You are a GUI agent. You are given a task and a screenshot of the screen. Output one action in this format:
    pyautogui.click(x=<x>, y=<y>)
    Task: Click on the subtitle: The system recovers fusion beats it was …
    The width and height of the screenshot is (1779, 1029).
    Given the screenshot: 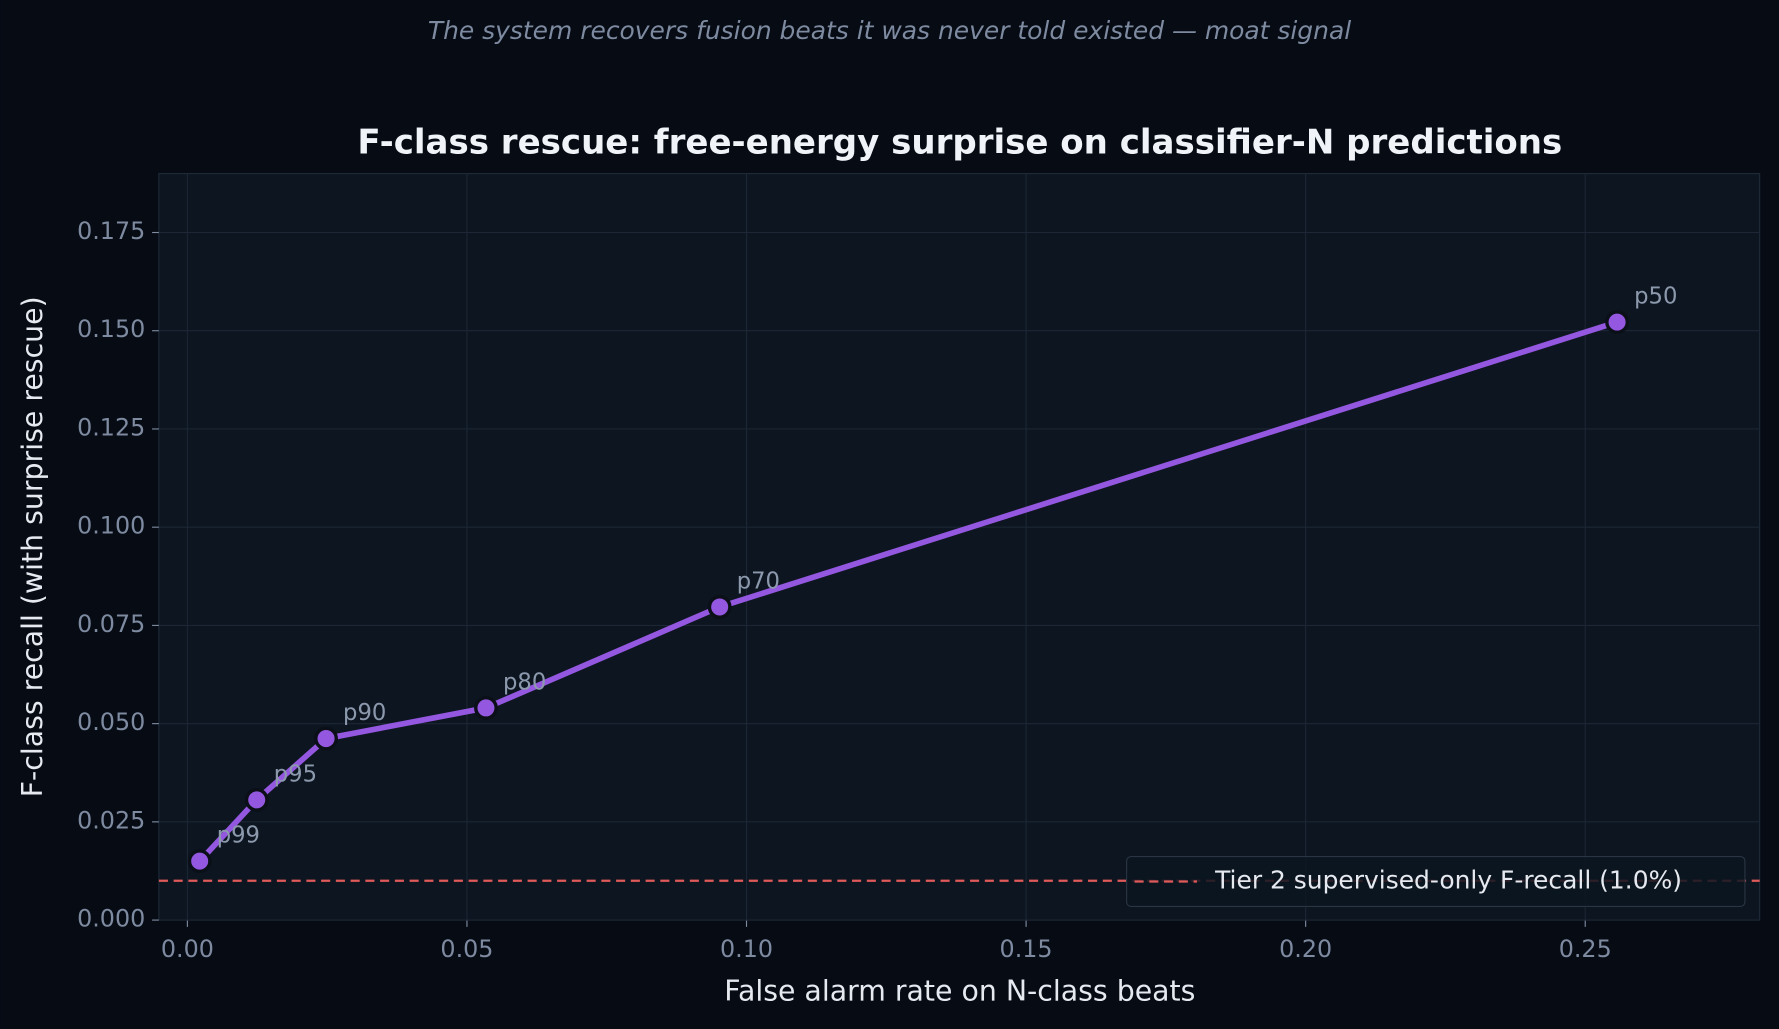 What is the action you would take?
    pyautogui.click(x=889, y=30)
    